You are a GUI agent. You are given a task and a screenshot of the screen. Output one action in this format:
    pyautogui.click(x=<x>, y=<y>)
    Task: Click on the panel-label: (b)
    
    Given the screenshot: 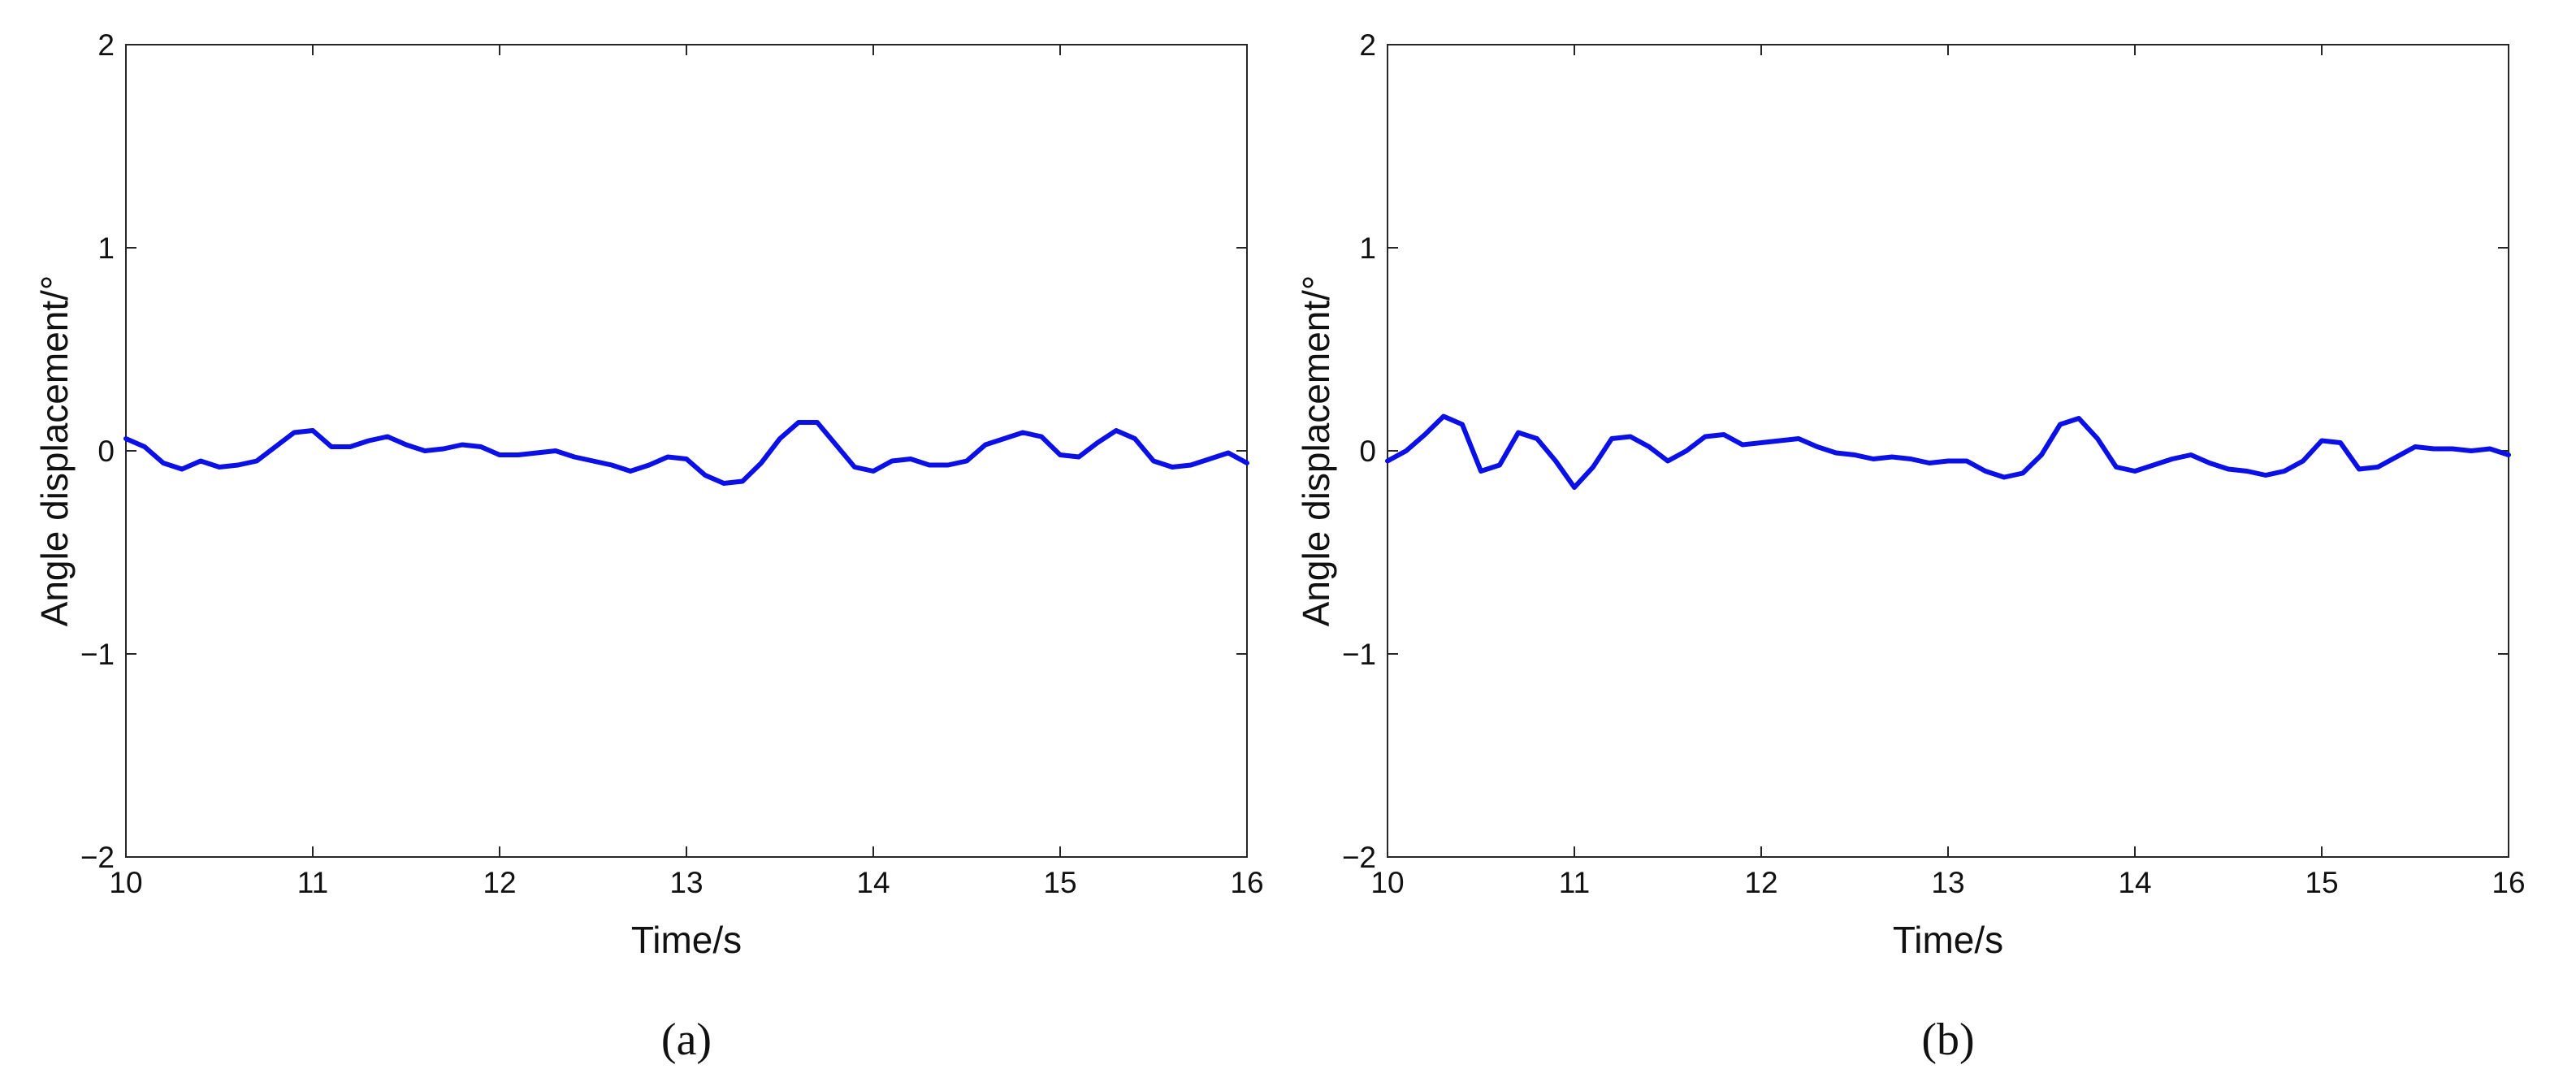 What is the action you would take?
    pyautogui.click(x=1947, y=1040)
    